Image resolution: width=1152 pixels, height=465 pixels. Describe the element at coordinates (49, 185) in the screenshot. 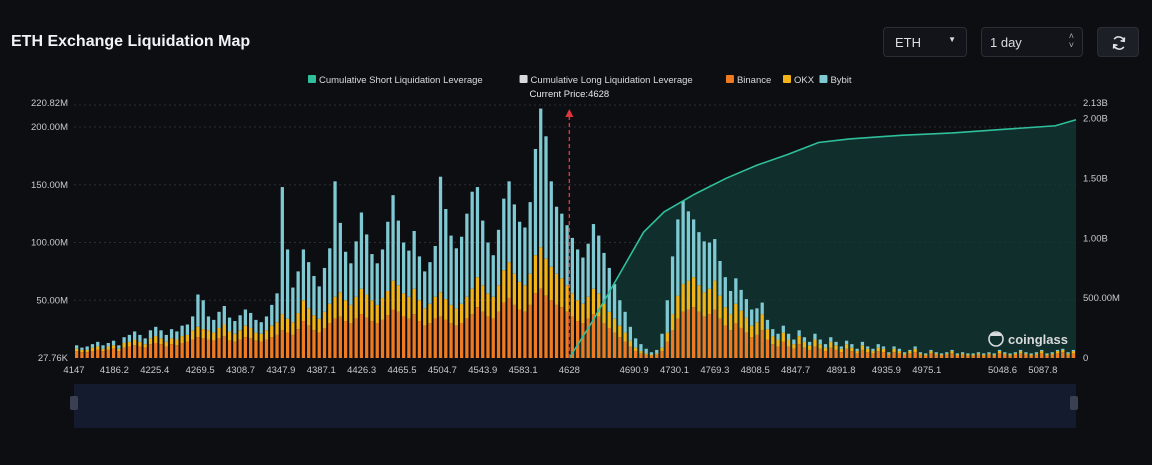

I see `left-axis-tick-label: 150.00M` at that location.